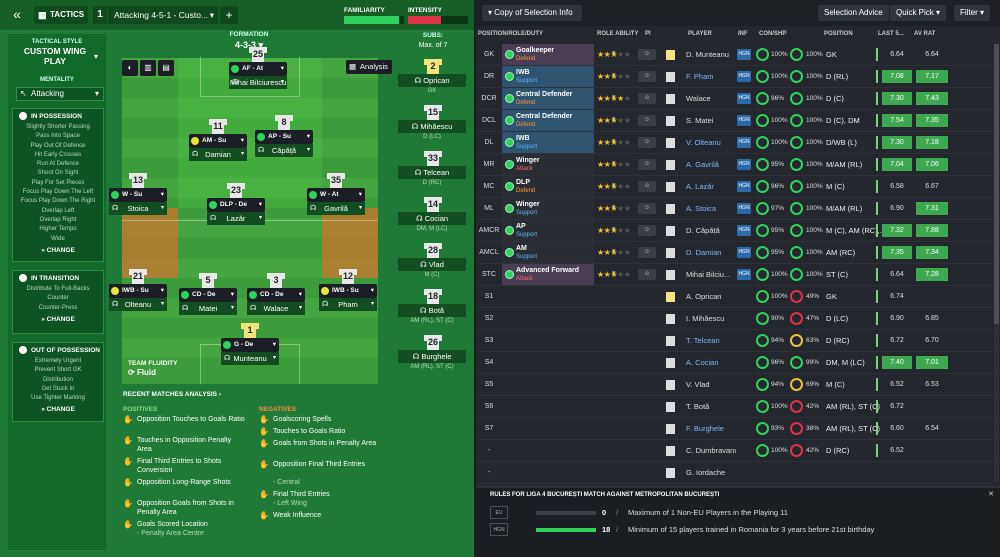 This screenshot has height=557, width=1000. Describe the element at coordinates (130, 68) in the screenshot. I see `contrast-icon: ◐` at that location.